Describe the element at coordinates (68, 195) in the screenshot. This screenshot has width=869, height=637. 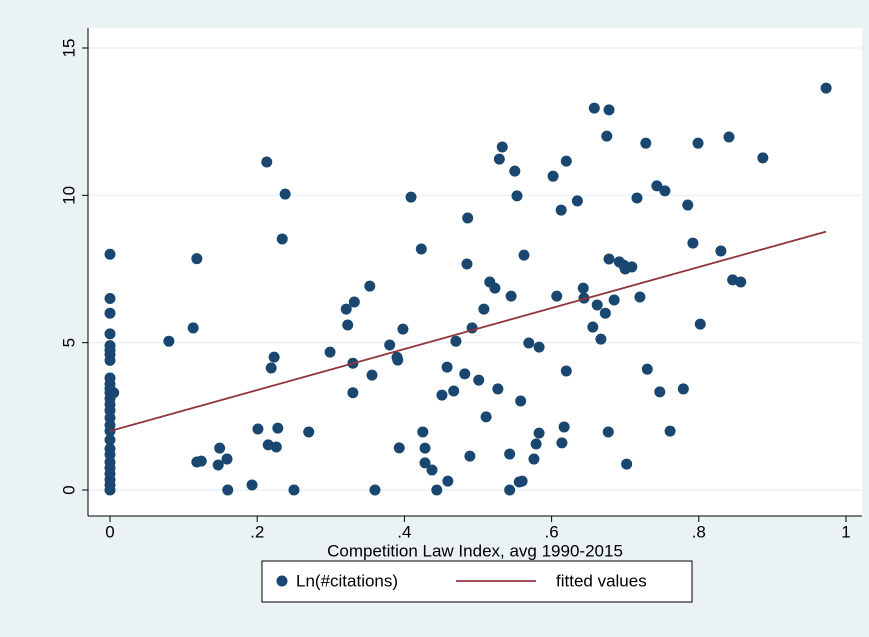
I see `y-tick-label: 10` at that location.